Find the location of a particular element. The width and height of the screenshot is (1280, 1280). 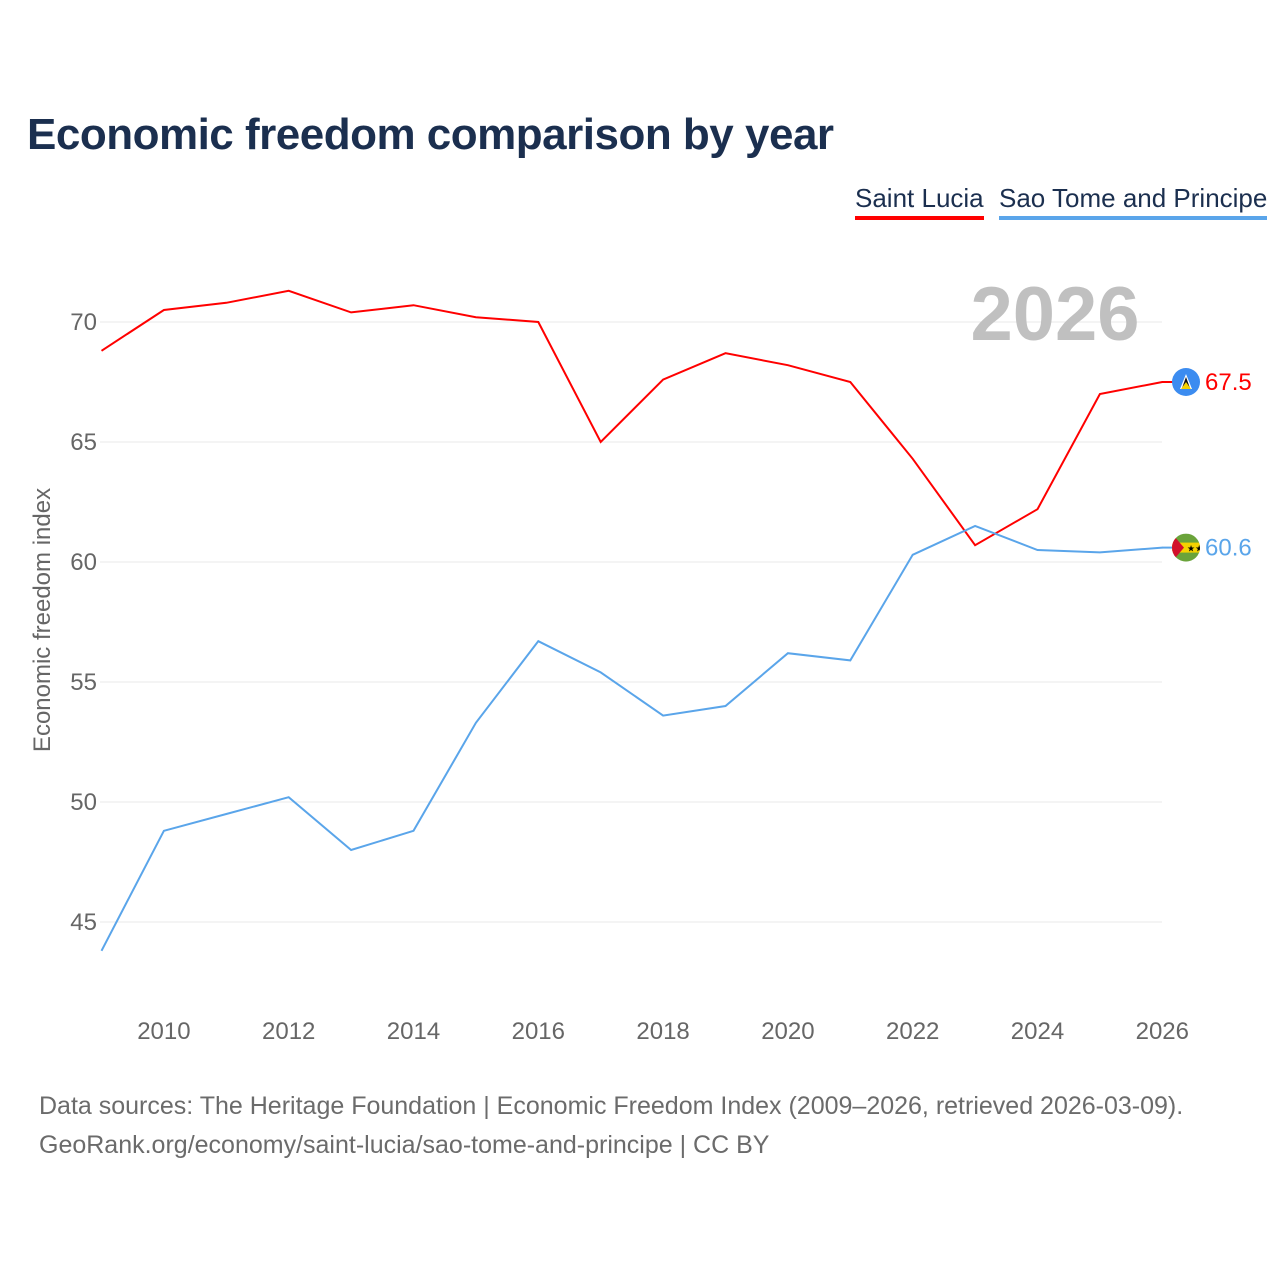

y-axis-label: Economic freedom index is located at coordinates (42, 620).